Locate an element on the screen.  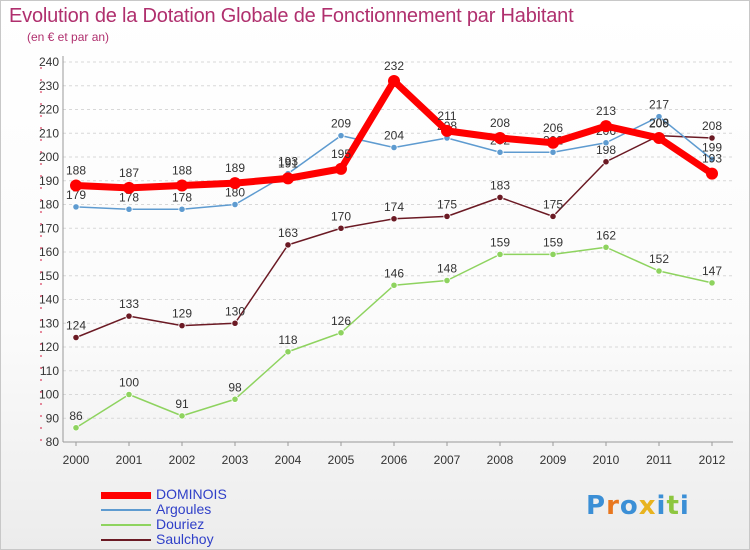
data-label: 191 is located at coordinates (288, 163).